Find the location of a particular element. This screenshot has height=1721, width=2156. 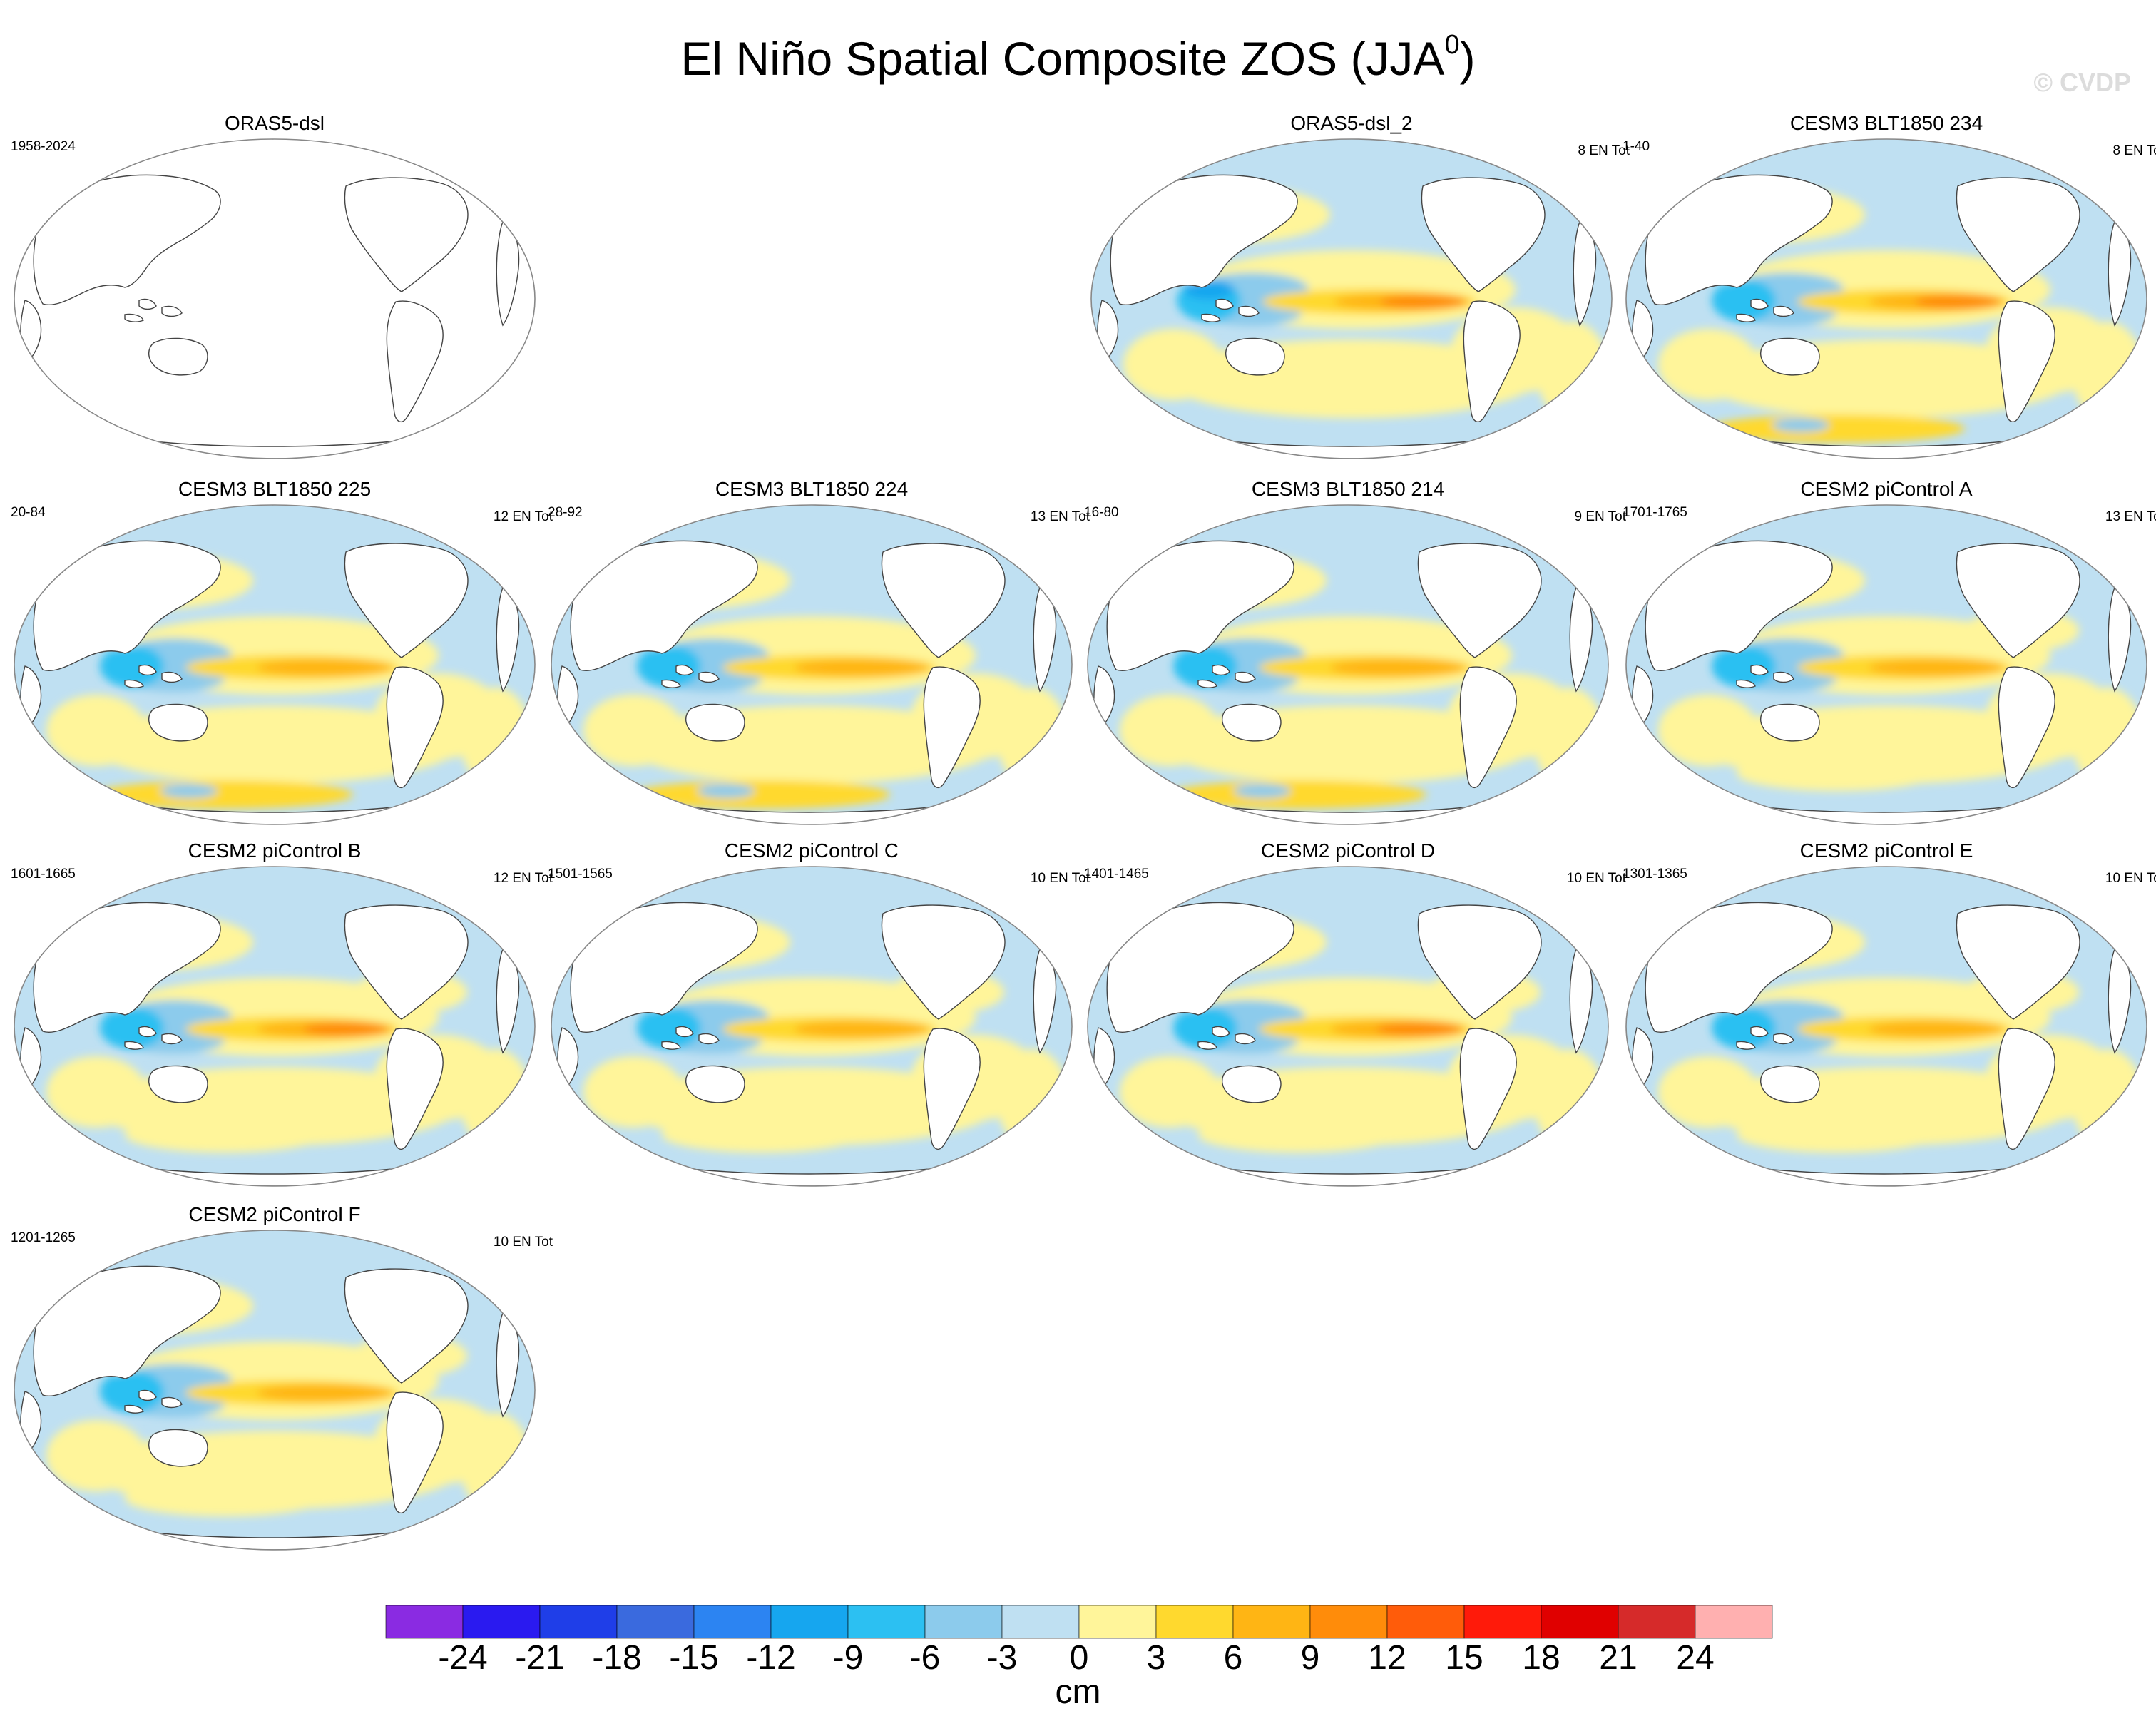

map-panel: CESM2 piControl A 1701-1765 13 EN Tot is located at coordinates (1889, 651).